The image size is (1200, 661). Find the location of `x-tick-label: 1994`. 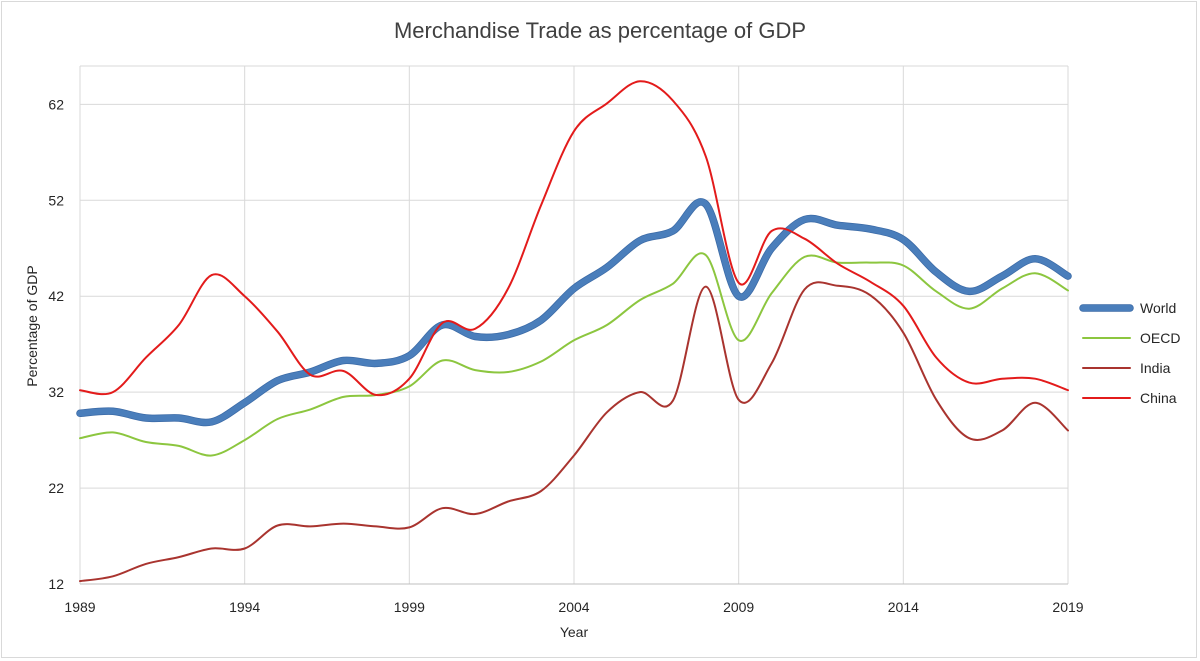

x-tick-label: 1994 is located at coordinates (244, 607).